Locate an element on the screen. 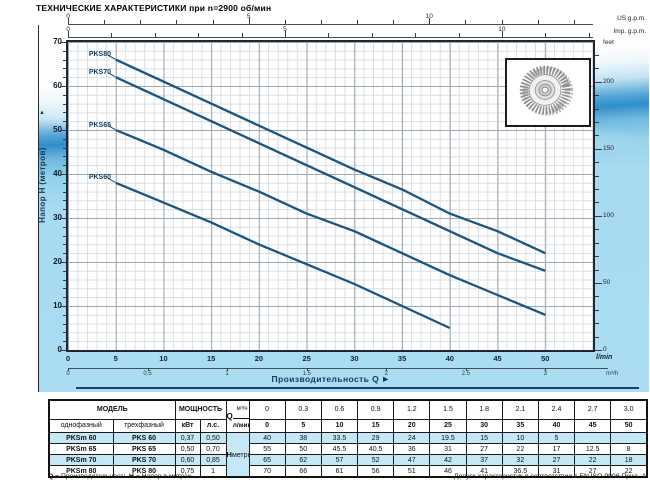 The image size is (650, 487). head-value: 36 is located at coordinates (412, 449).